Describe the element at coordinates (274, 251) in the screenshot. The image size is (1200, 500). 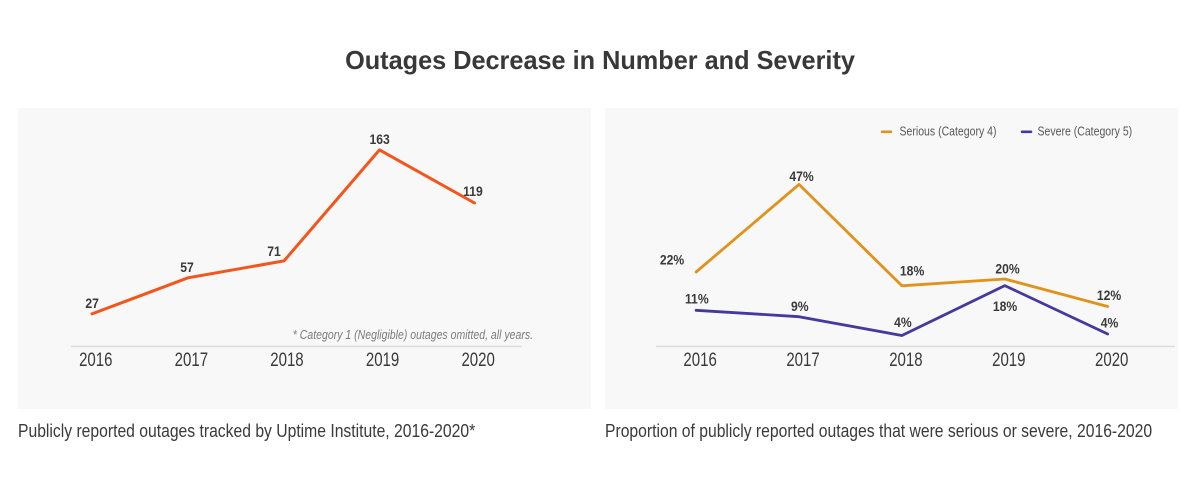
I see `svg-text: 71` at that location.